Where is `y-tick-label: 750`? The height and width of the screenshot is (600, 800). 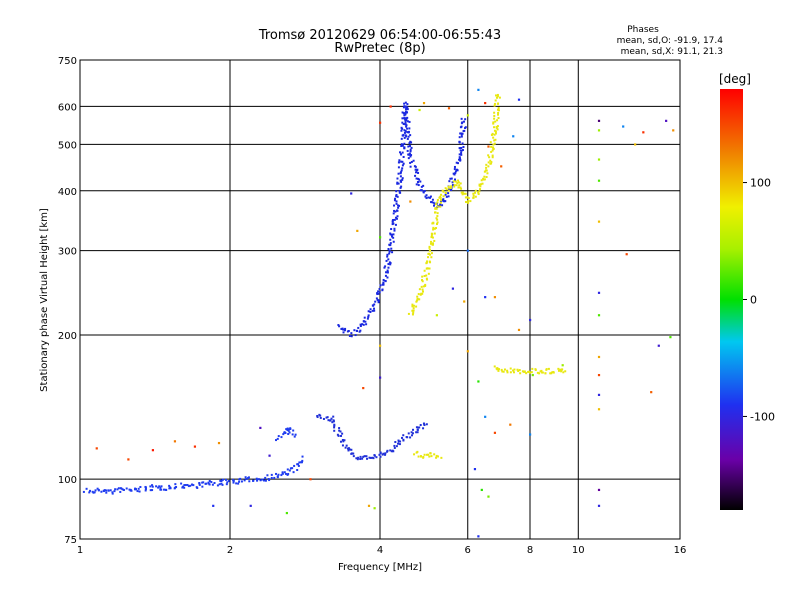
y-tick-label: 750 is located at coordinates (67, 61).